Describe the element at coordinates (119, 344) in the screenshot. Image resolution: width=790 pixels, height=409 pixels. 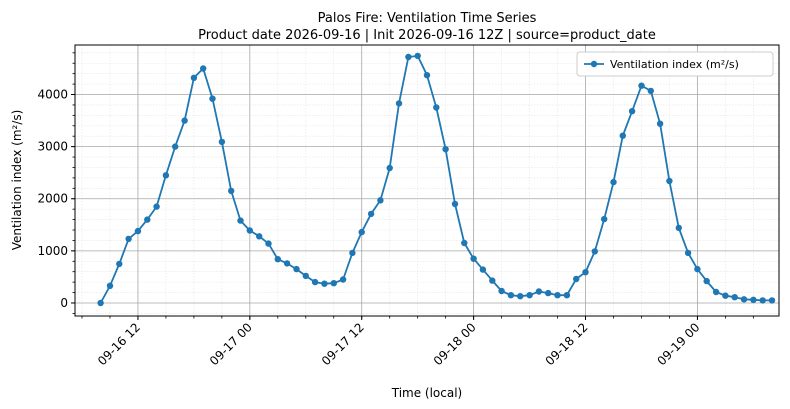
I see `x-tick-label: 09-16 12` at that location.